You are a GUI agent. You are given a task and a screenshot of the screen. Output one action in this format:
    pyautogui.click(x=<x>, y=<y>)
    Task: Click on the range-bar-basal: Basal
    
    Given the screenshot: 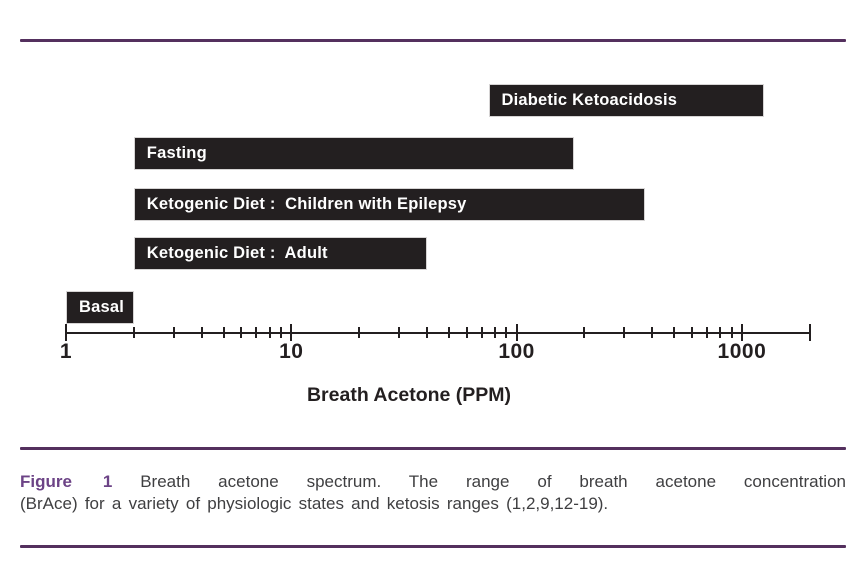 What is the action you would take?
    pyautogui.click(x=100, y=307)
    